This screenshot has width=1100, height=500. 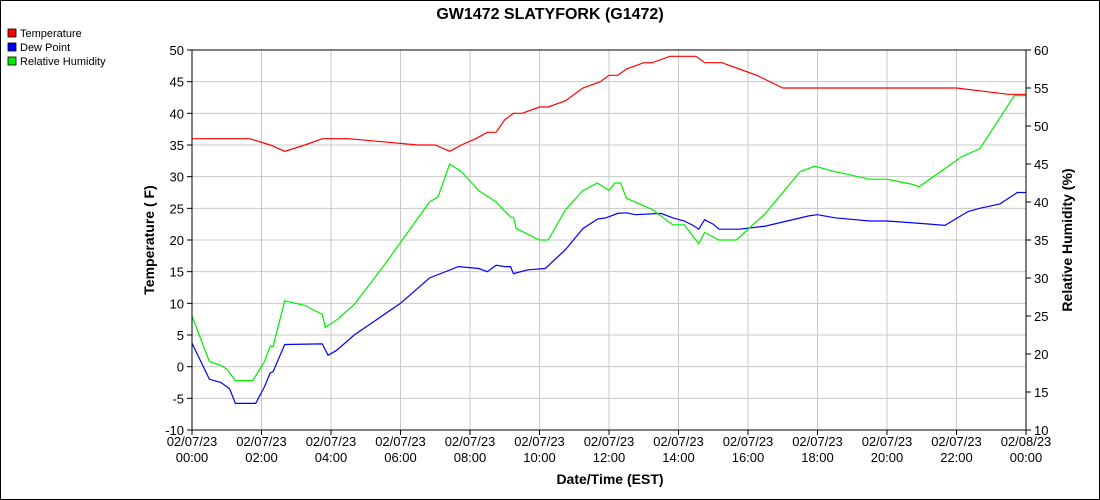 I want to click on left-tick-label: 0, so click(x=180, y=367).